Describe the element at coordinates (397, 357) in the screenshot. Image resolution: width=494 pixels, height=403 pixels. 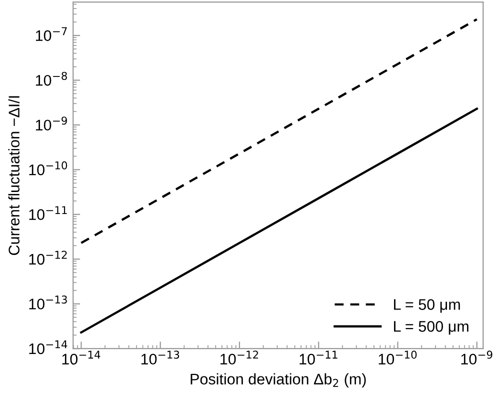
I see `x-tick-label: 10$^{−10}$` at that location.